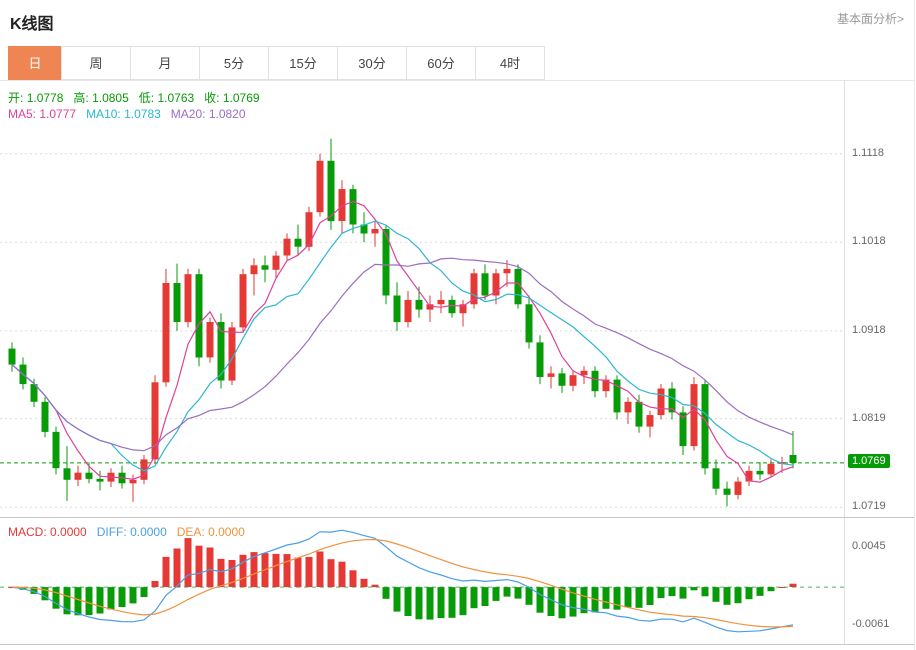 The width and height of the screenshot is (916, 650). Describe the element at coordinates (871, 624) in the screenshot. I see `macd-tick-label: -0.0061` at that location.